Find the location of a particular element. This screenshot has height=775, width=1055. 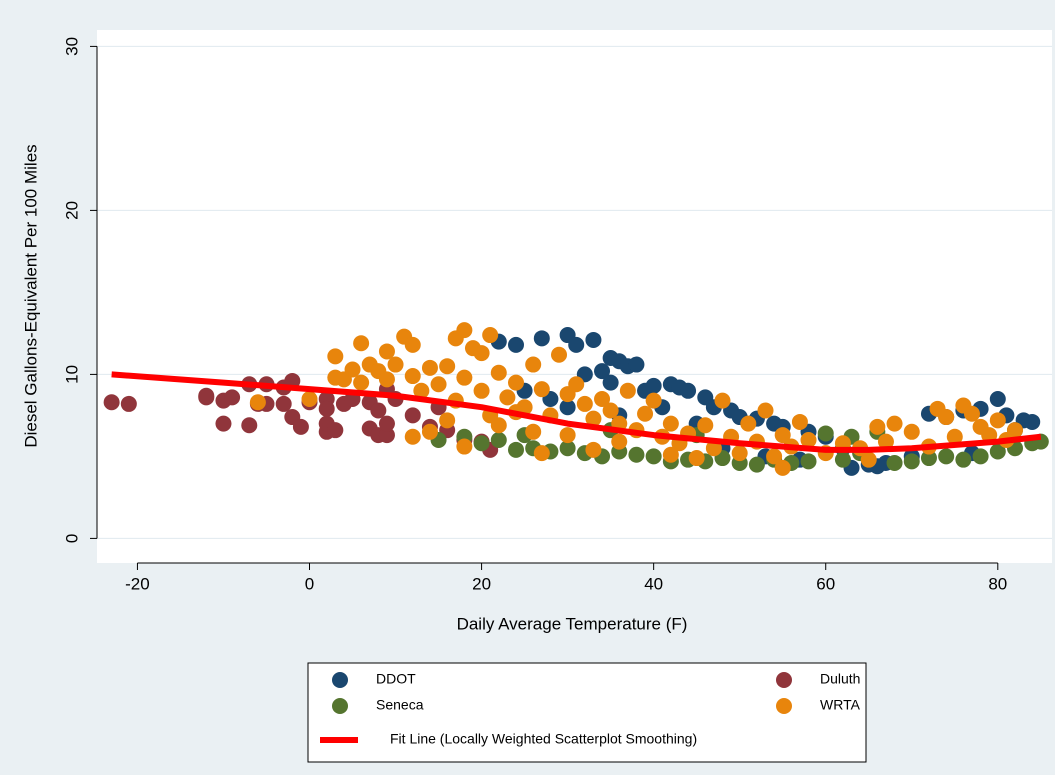

y-tick-label: 20 is located at coordinates (71, 210).